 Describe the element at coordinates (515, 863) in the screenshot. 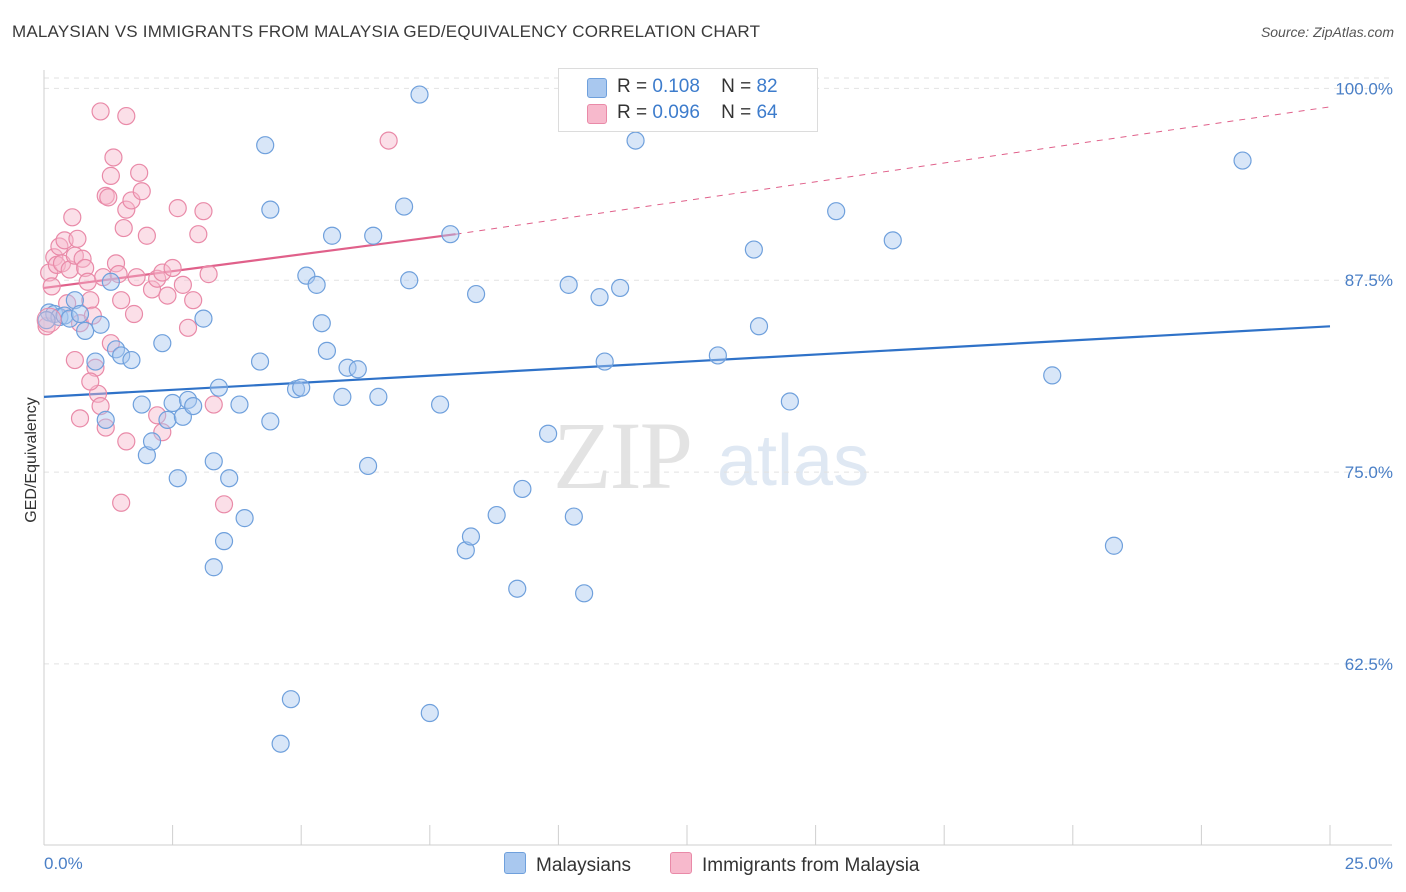

I see `bottom-legend-swatch-blue` at that location.